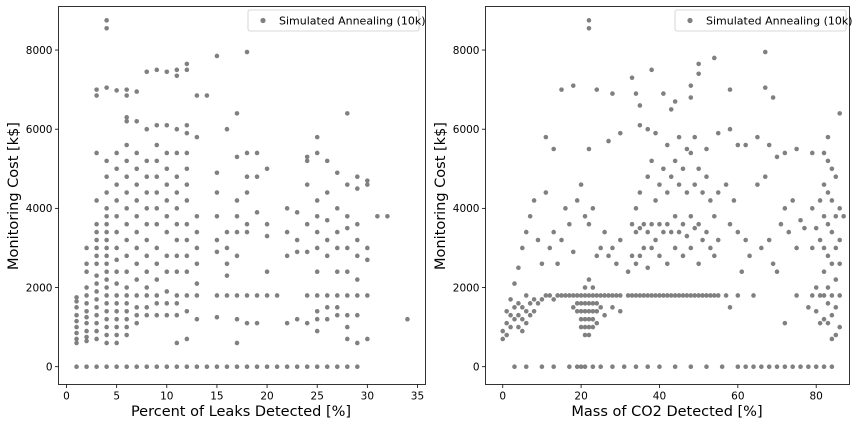 This screenshot has height=428, width=856. What do you see at coordinates (816, 397) in the screenshot?
I see `right-x-tick-label: 80` at bounding box center [816, 397].